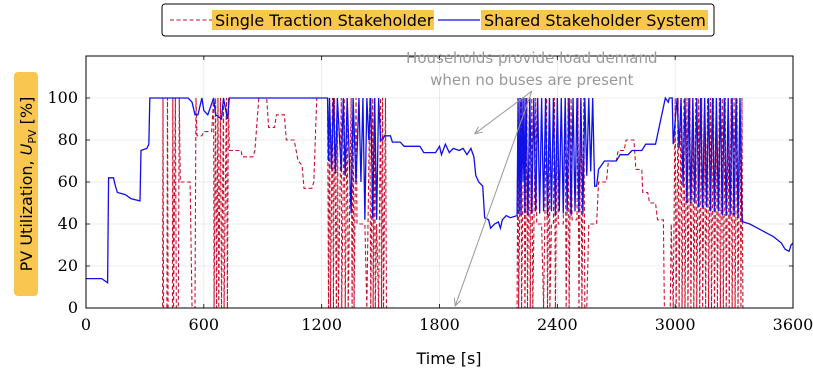 The height and width of the screenshot is (372, 813). I want to click on x-tick-label: 3600, so click(793, 324).